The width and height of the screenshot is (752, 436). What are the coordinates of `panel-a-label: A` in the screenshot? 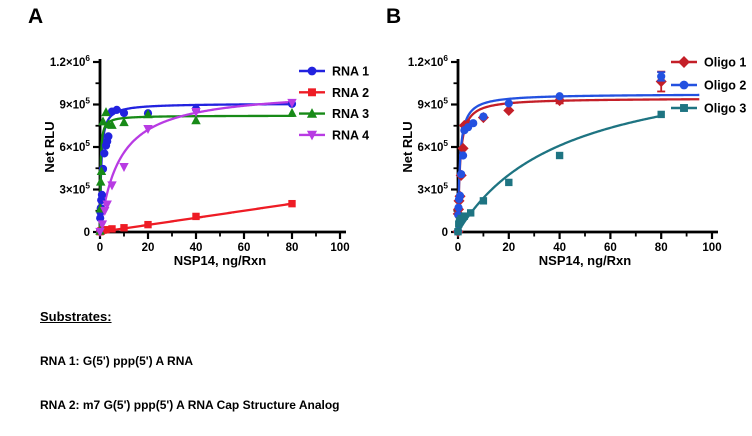 It's located at (36, 16).